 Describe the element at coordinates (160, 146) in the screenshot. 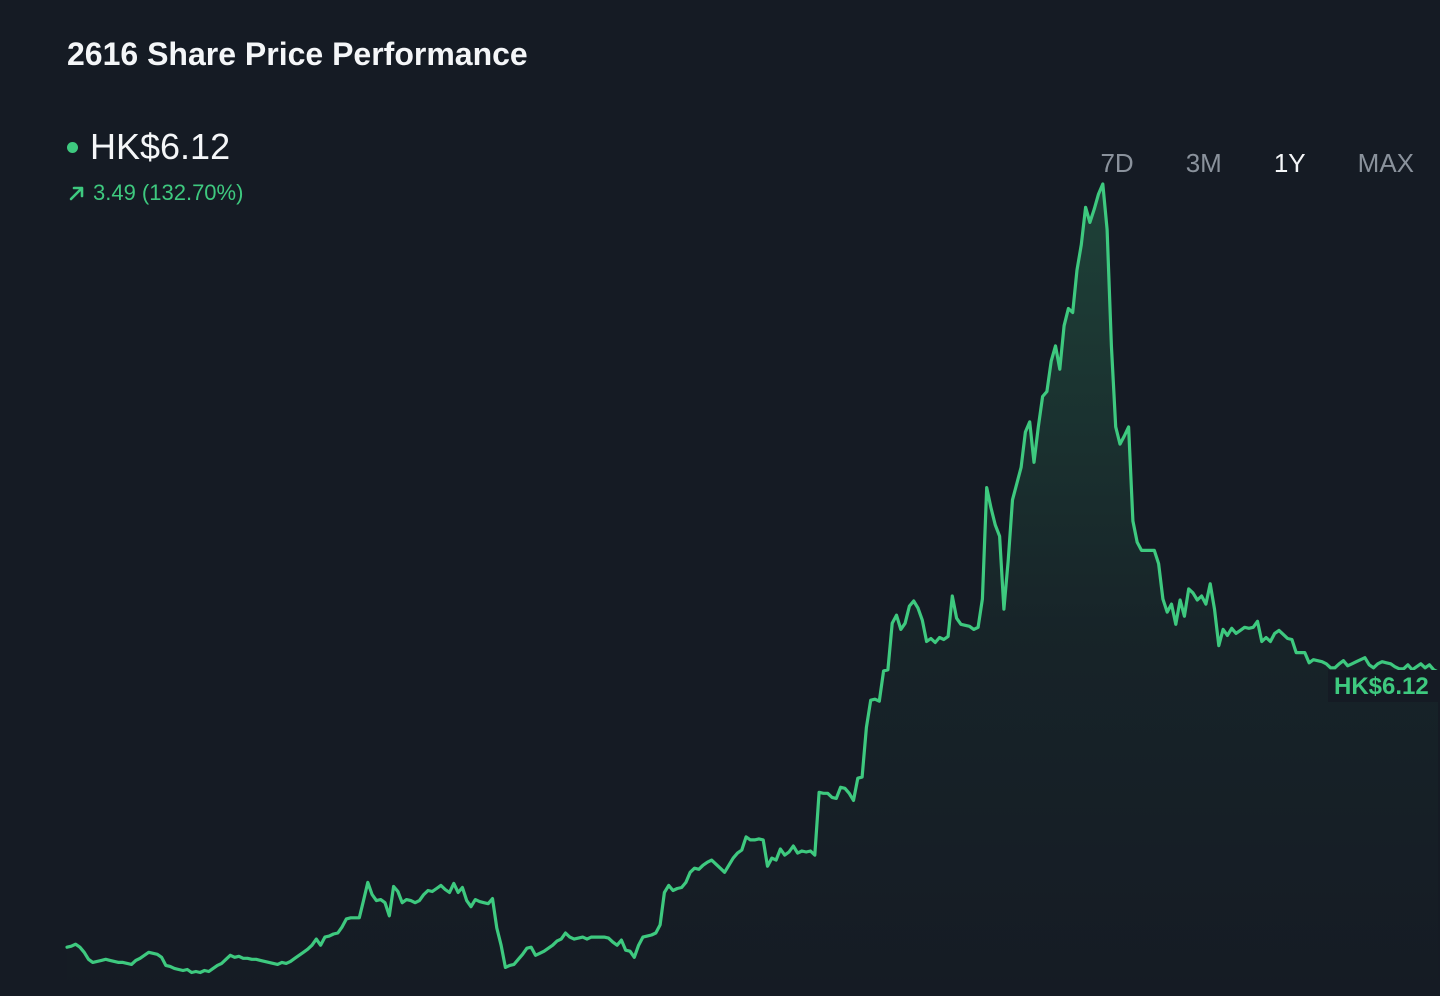

I see `current-price: HK$6.12` at that location.